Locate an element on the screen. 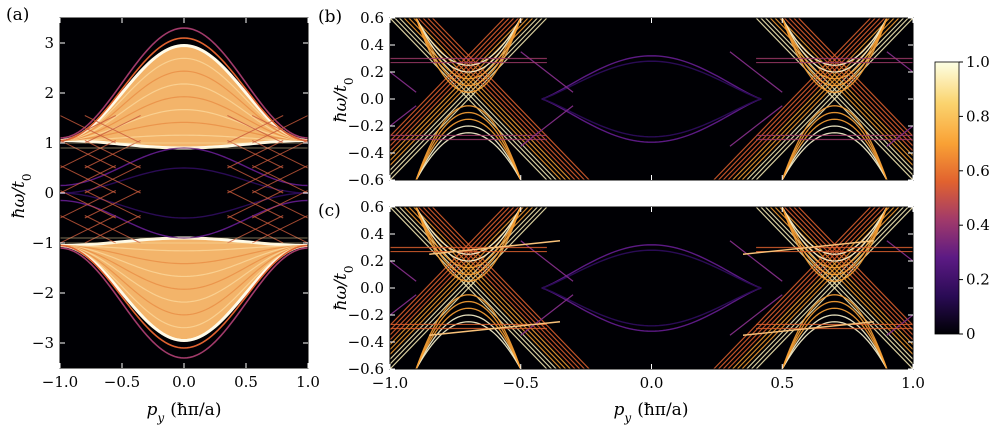 Image resolution: width=996 pixels, height=435 pixels. y-tick-label: 0 is located at coordinates (49, 193).